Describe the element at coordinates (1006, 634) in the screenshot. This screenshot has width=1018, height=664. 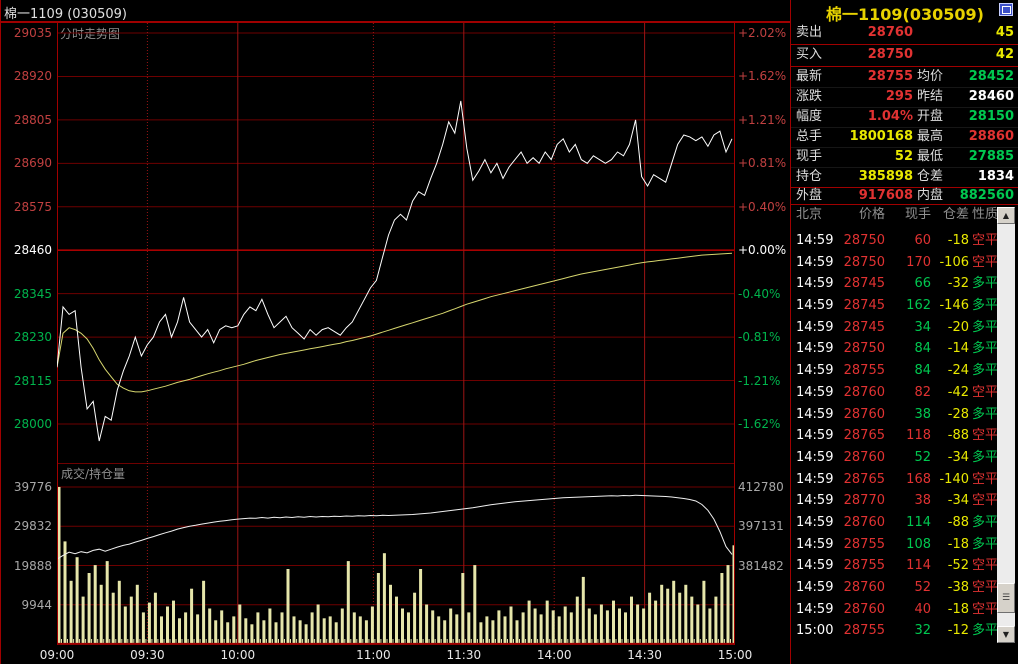
I see `scroll-down-button: ▼` at that location.